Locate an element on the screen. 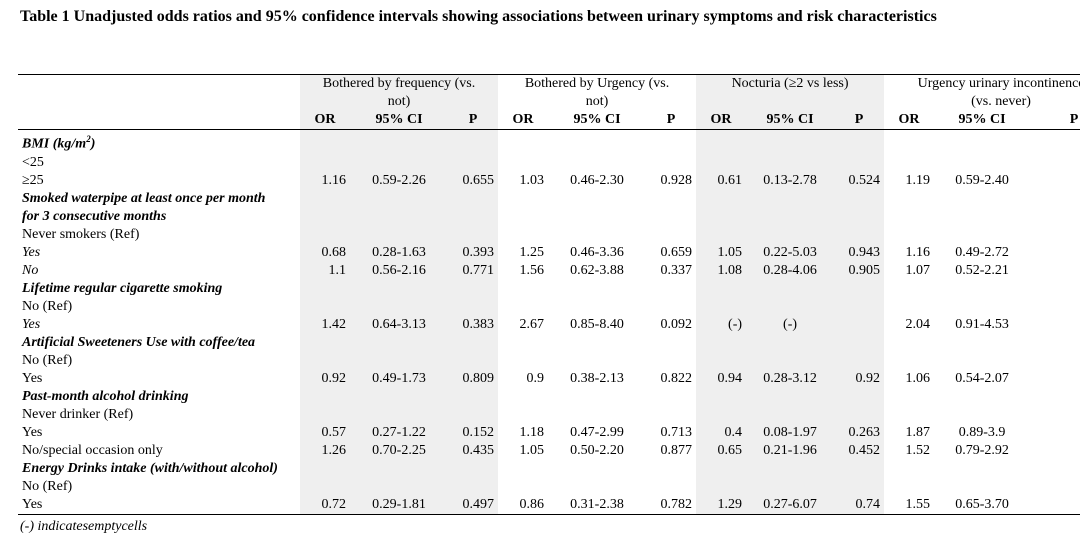 The image size is (1080, 550). cell-ci: 0.28-3.12 is located at coordinates (790, 378).